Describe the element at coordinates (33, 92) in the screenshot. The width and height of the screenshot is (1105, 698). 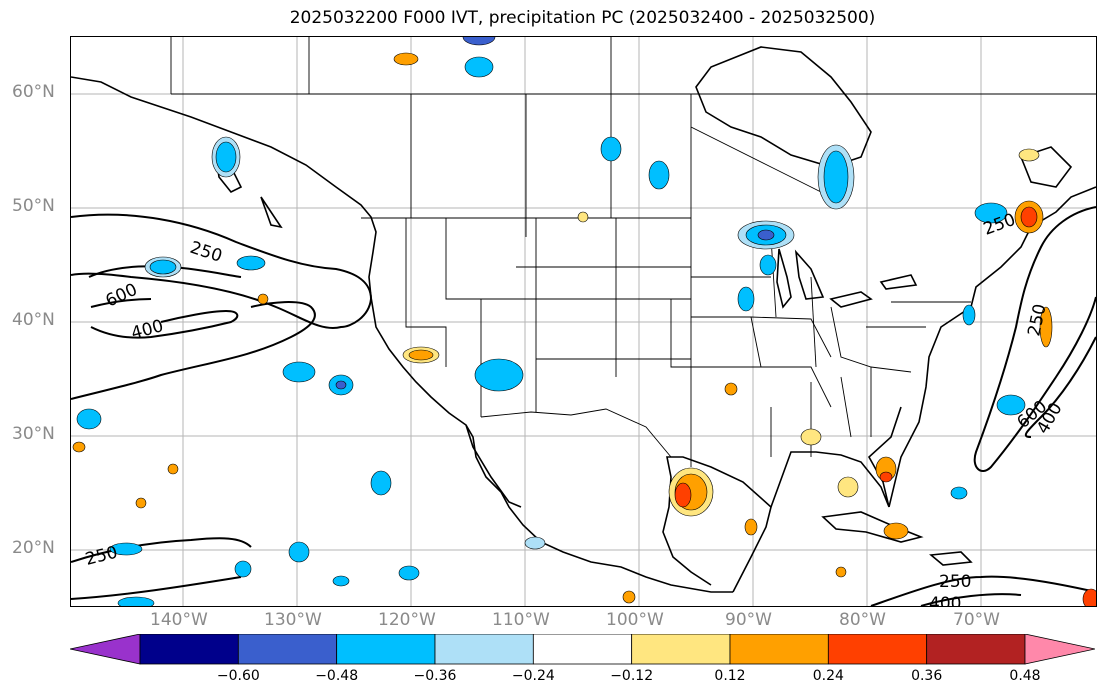
I see `lat-label-60: 60°N` at that location.